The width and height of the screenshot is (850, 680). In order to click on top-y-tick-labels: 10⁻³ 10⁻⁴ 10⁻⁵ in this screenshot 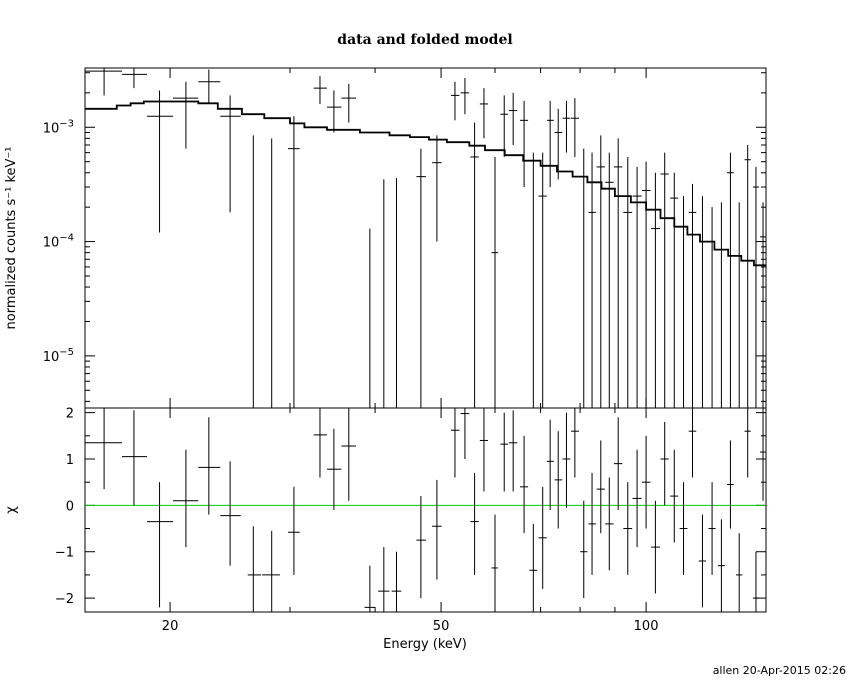, I will do `click(58, 241)`.